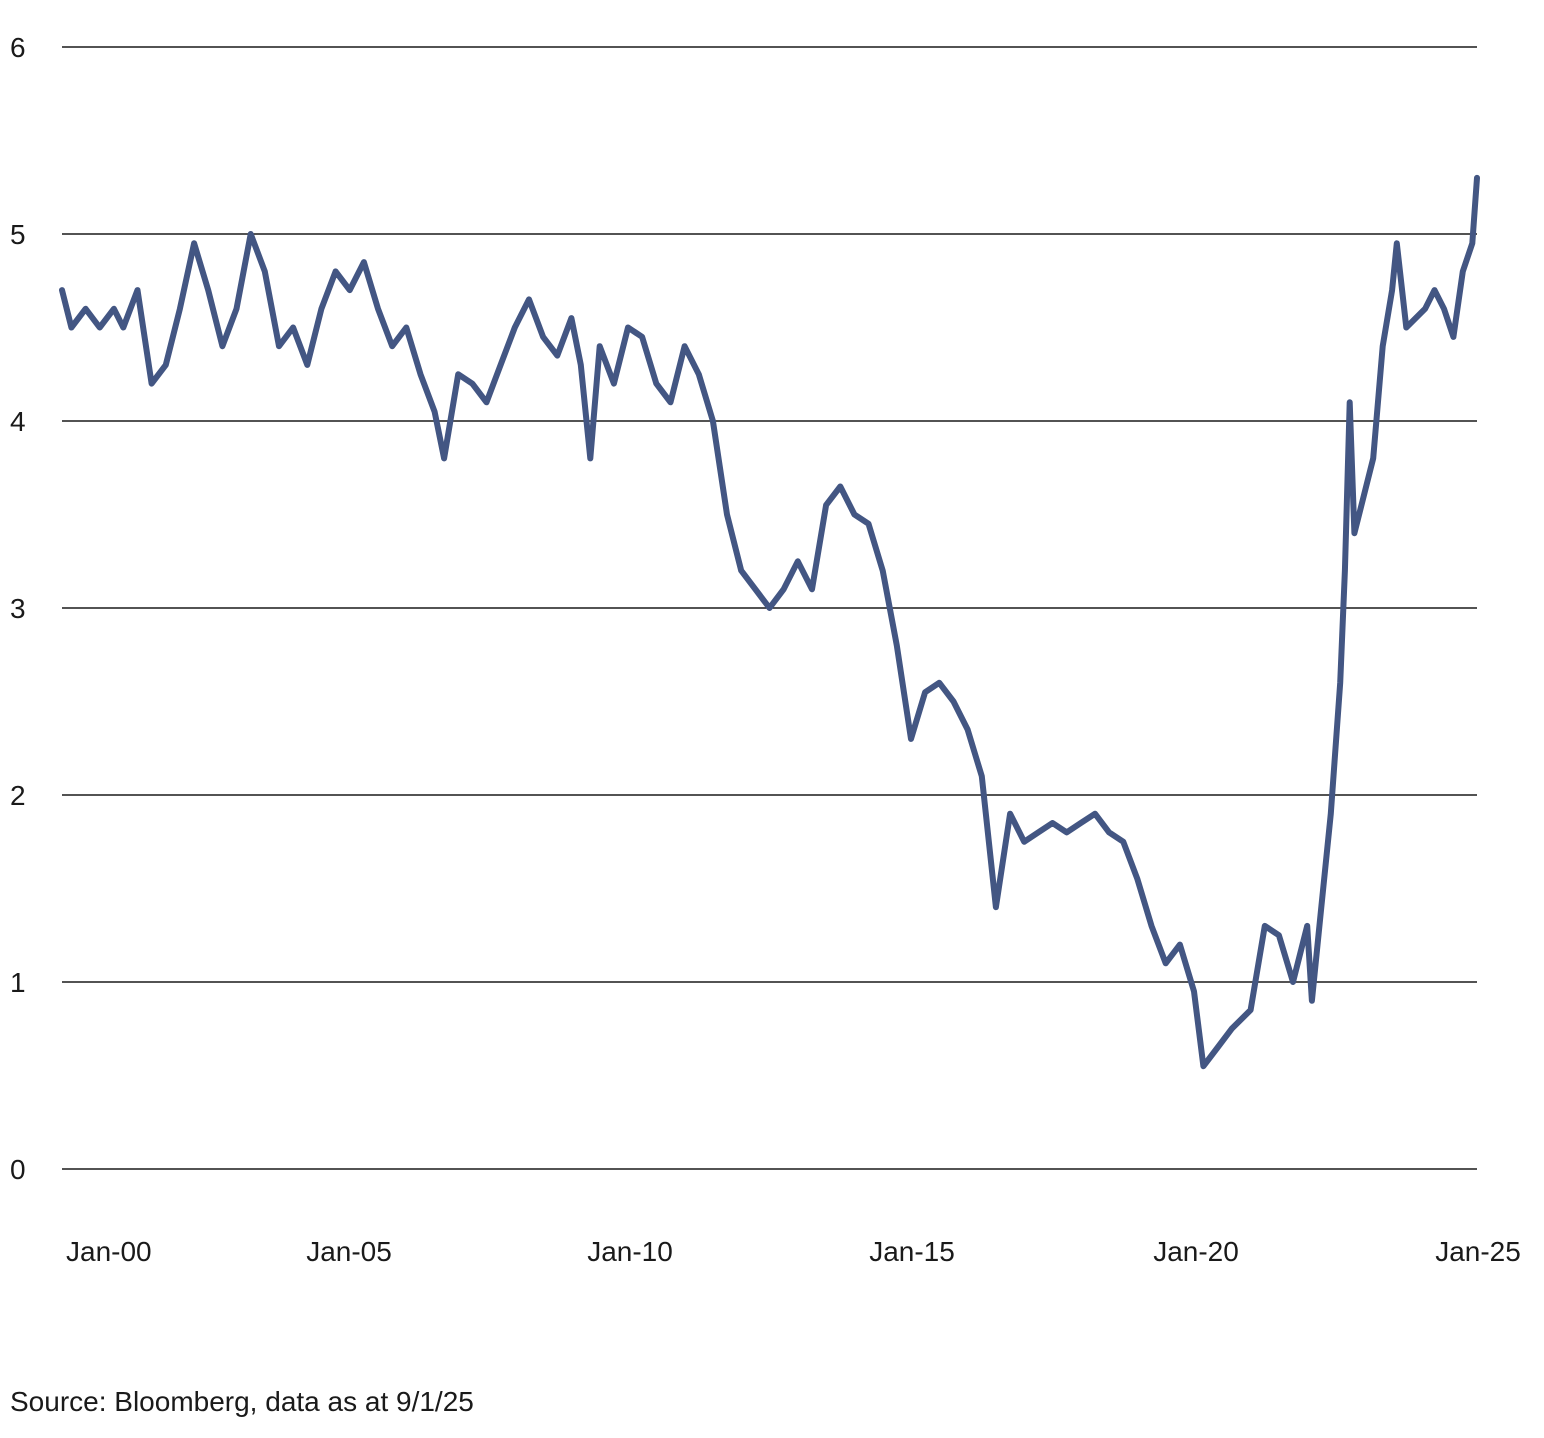 This screenshot has width=1544, height=1438. I want to click on x-tick-label: Jan-25, so click(1478, 1251).